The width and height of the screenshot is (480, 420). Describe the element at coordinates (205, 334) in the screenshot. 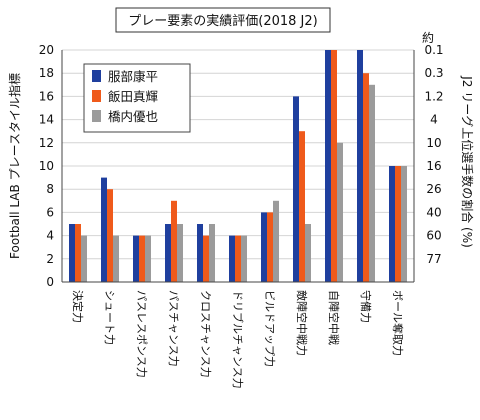

I see `x-category-label: クロスチャンス力` at that location.